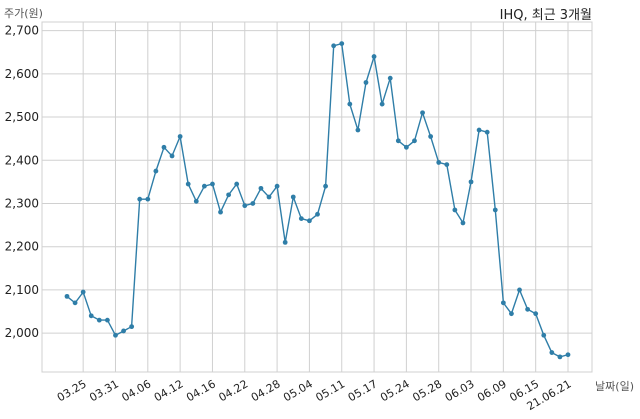 This screenshot has width=640, height=419. Describe the element at coordinates (137, 390) in the screenshot. I see `x-tick-label: 04.06` at that location.